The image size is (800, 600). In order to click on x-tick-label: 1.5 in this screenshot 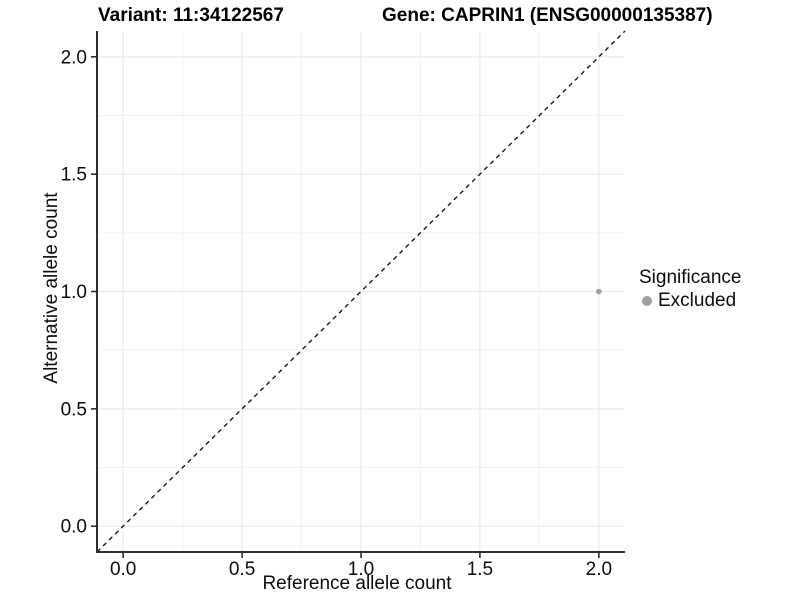, I will do `click(480, 569)`.